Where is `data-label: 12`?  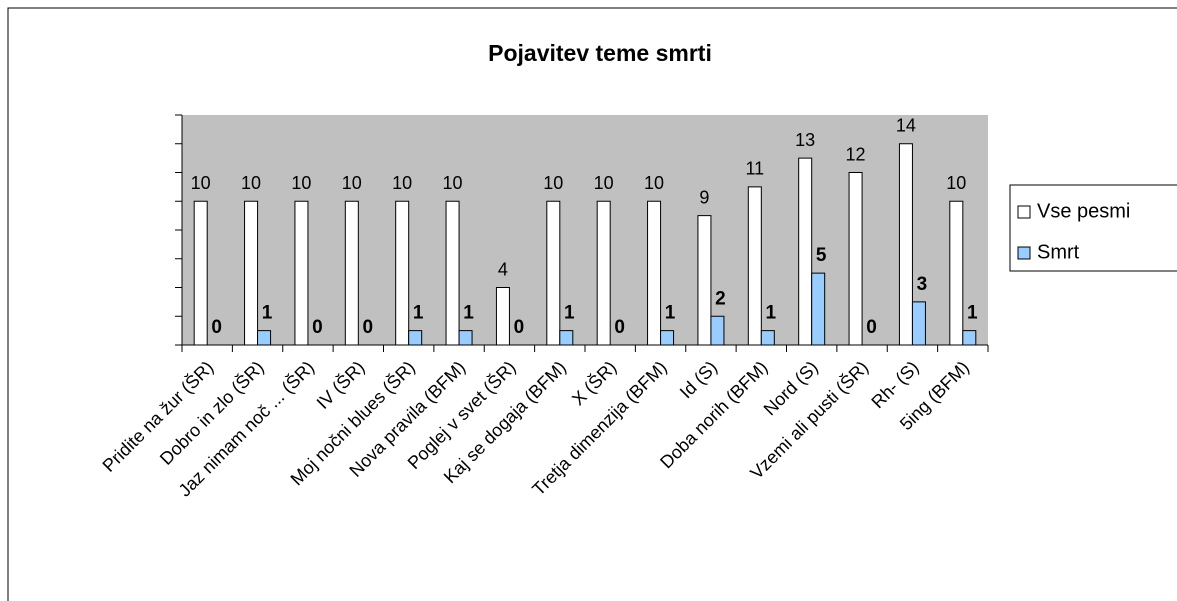
data-label: 12 is located at coordinates (856, 154).